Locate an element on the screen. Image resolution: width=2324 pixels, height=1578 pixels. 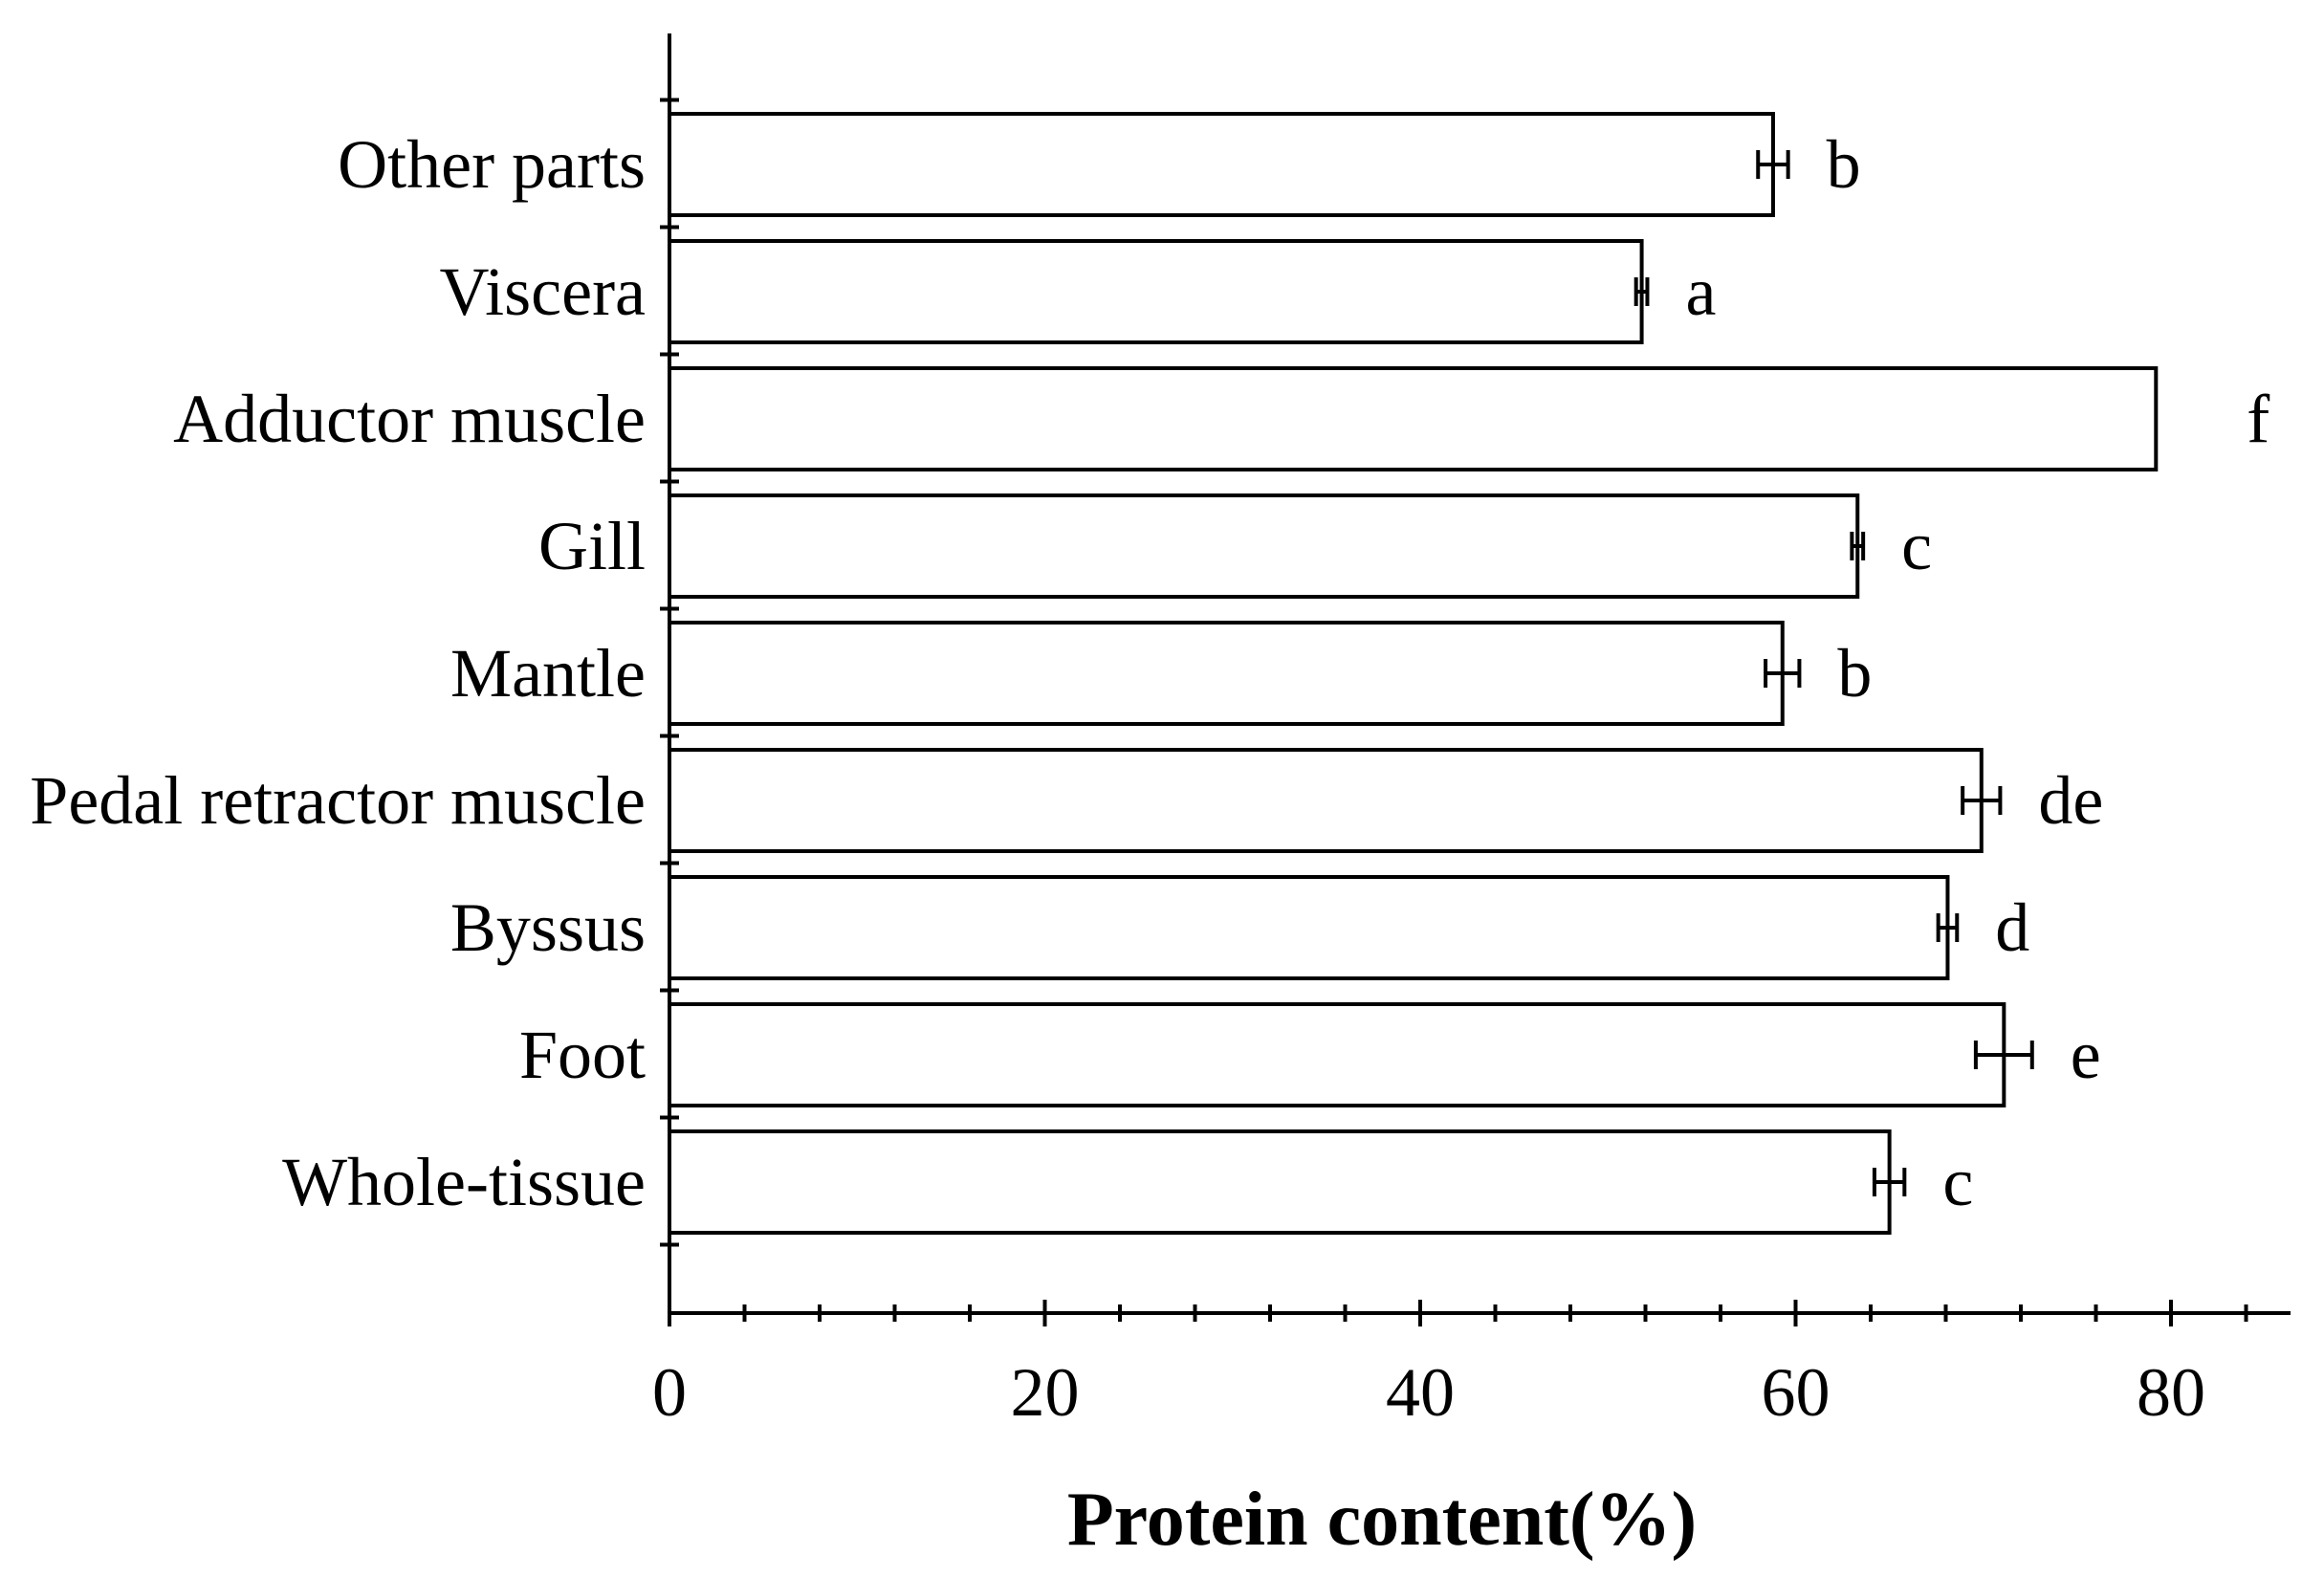
significance-label: de is located at coordinates (2070, 800).